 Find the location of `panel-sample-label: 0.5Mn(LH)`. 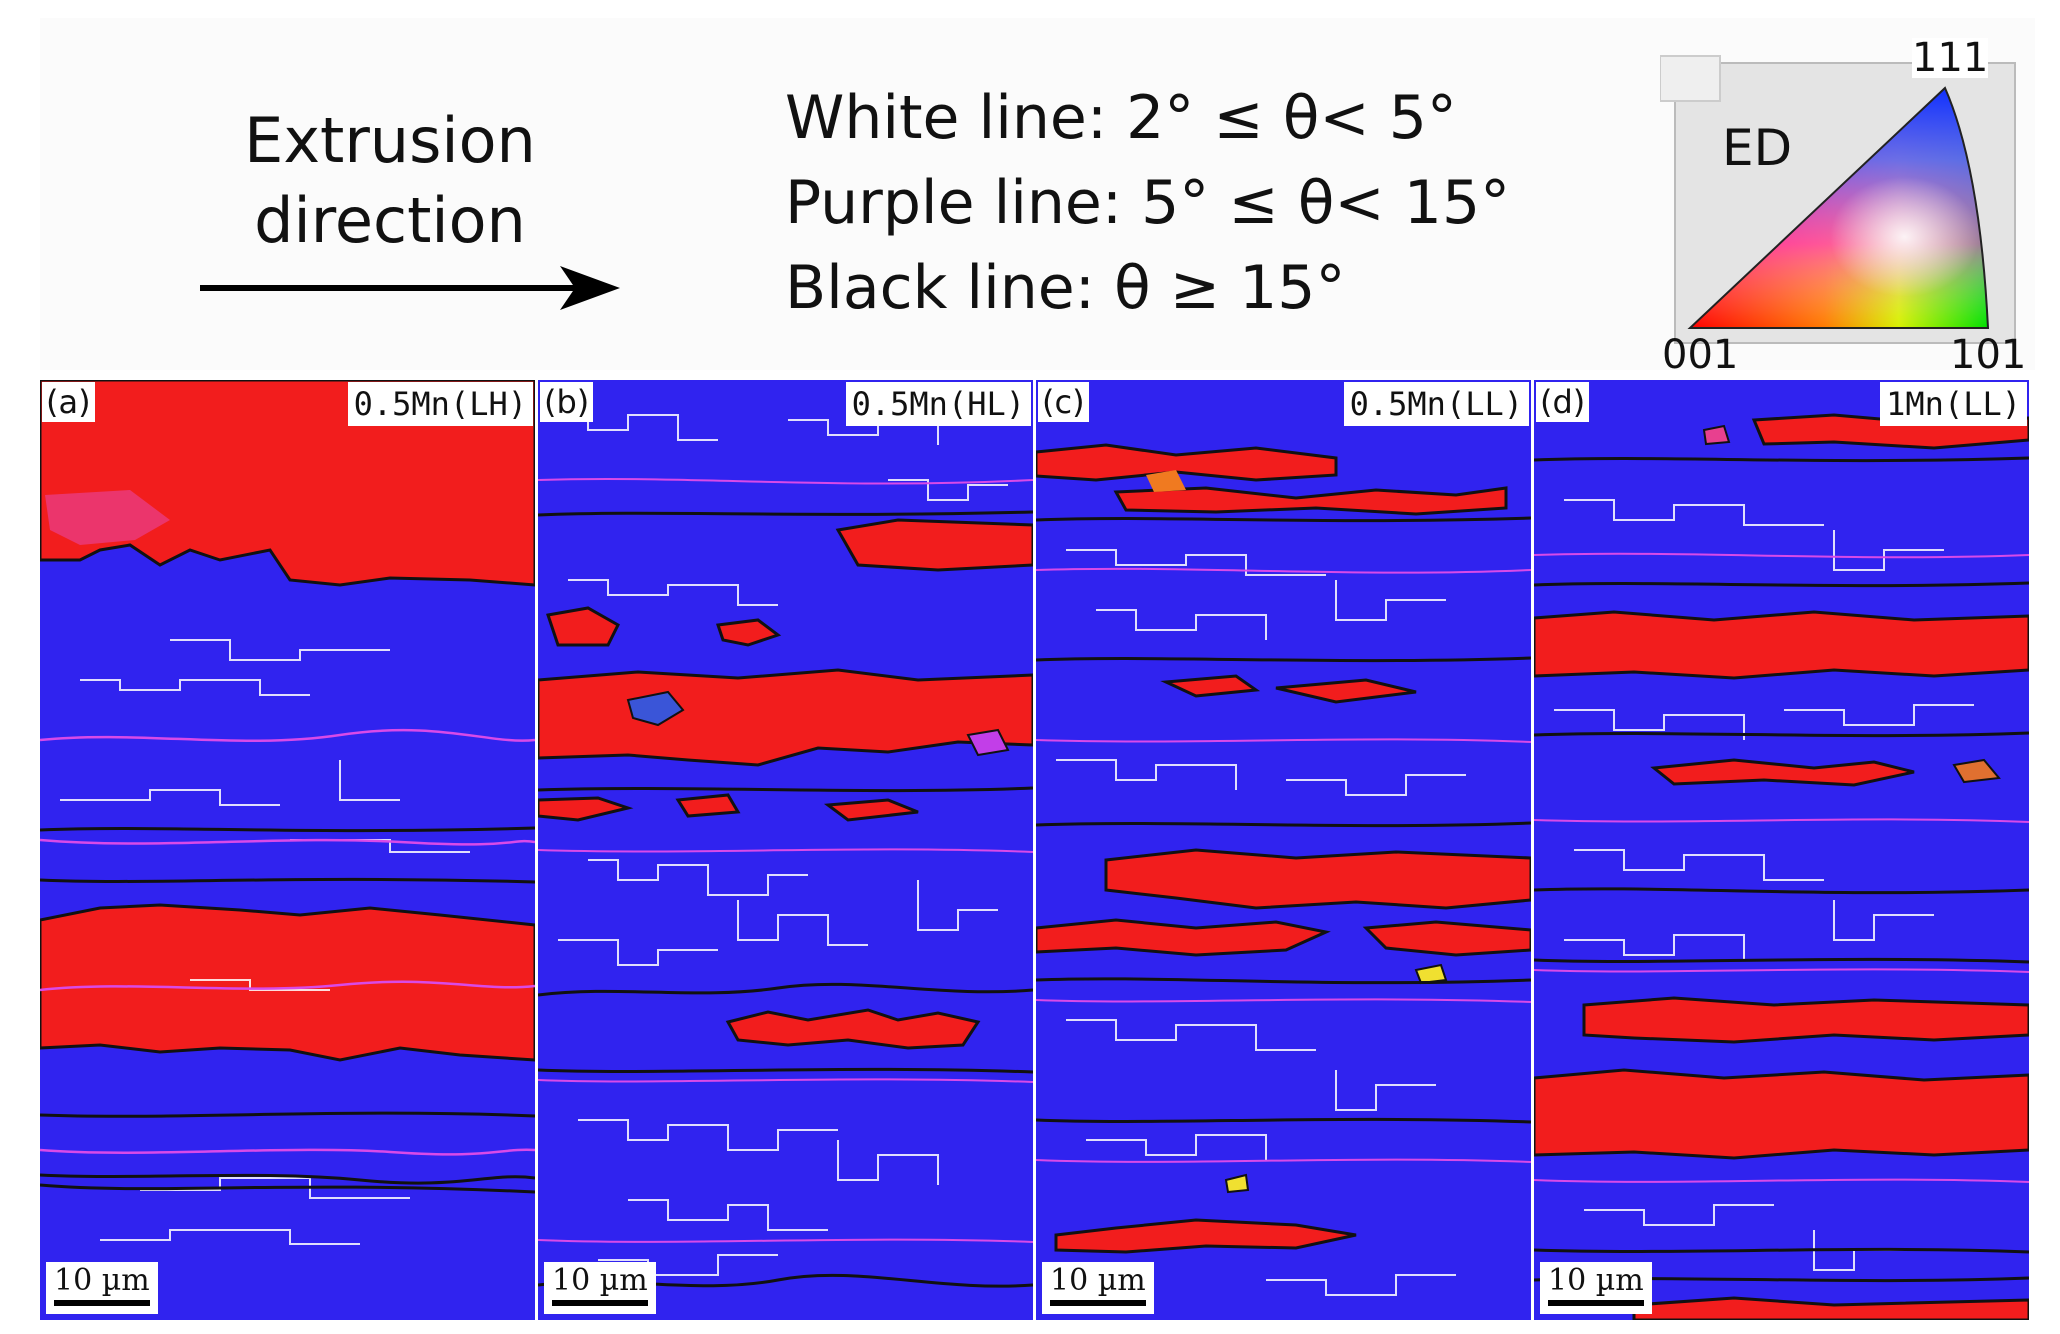

panel-sample-label: 0.5Mn(LH) is located at coordinates (440, 404).